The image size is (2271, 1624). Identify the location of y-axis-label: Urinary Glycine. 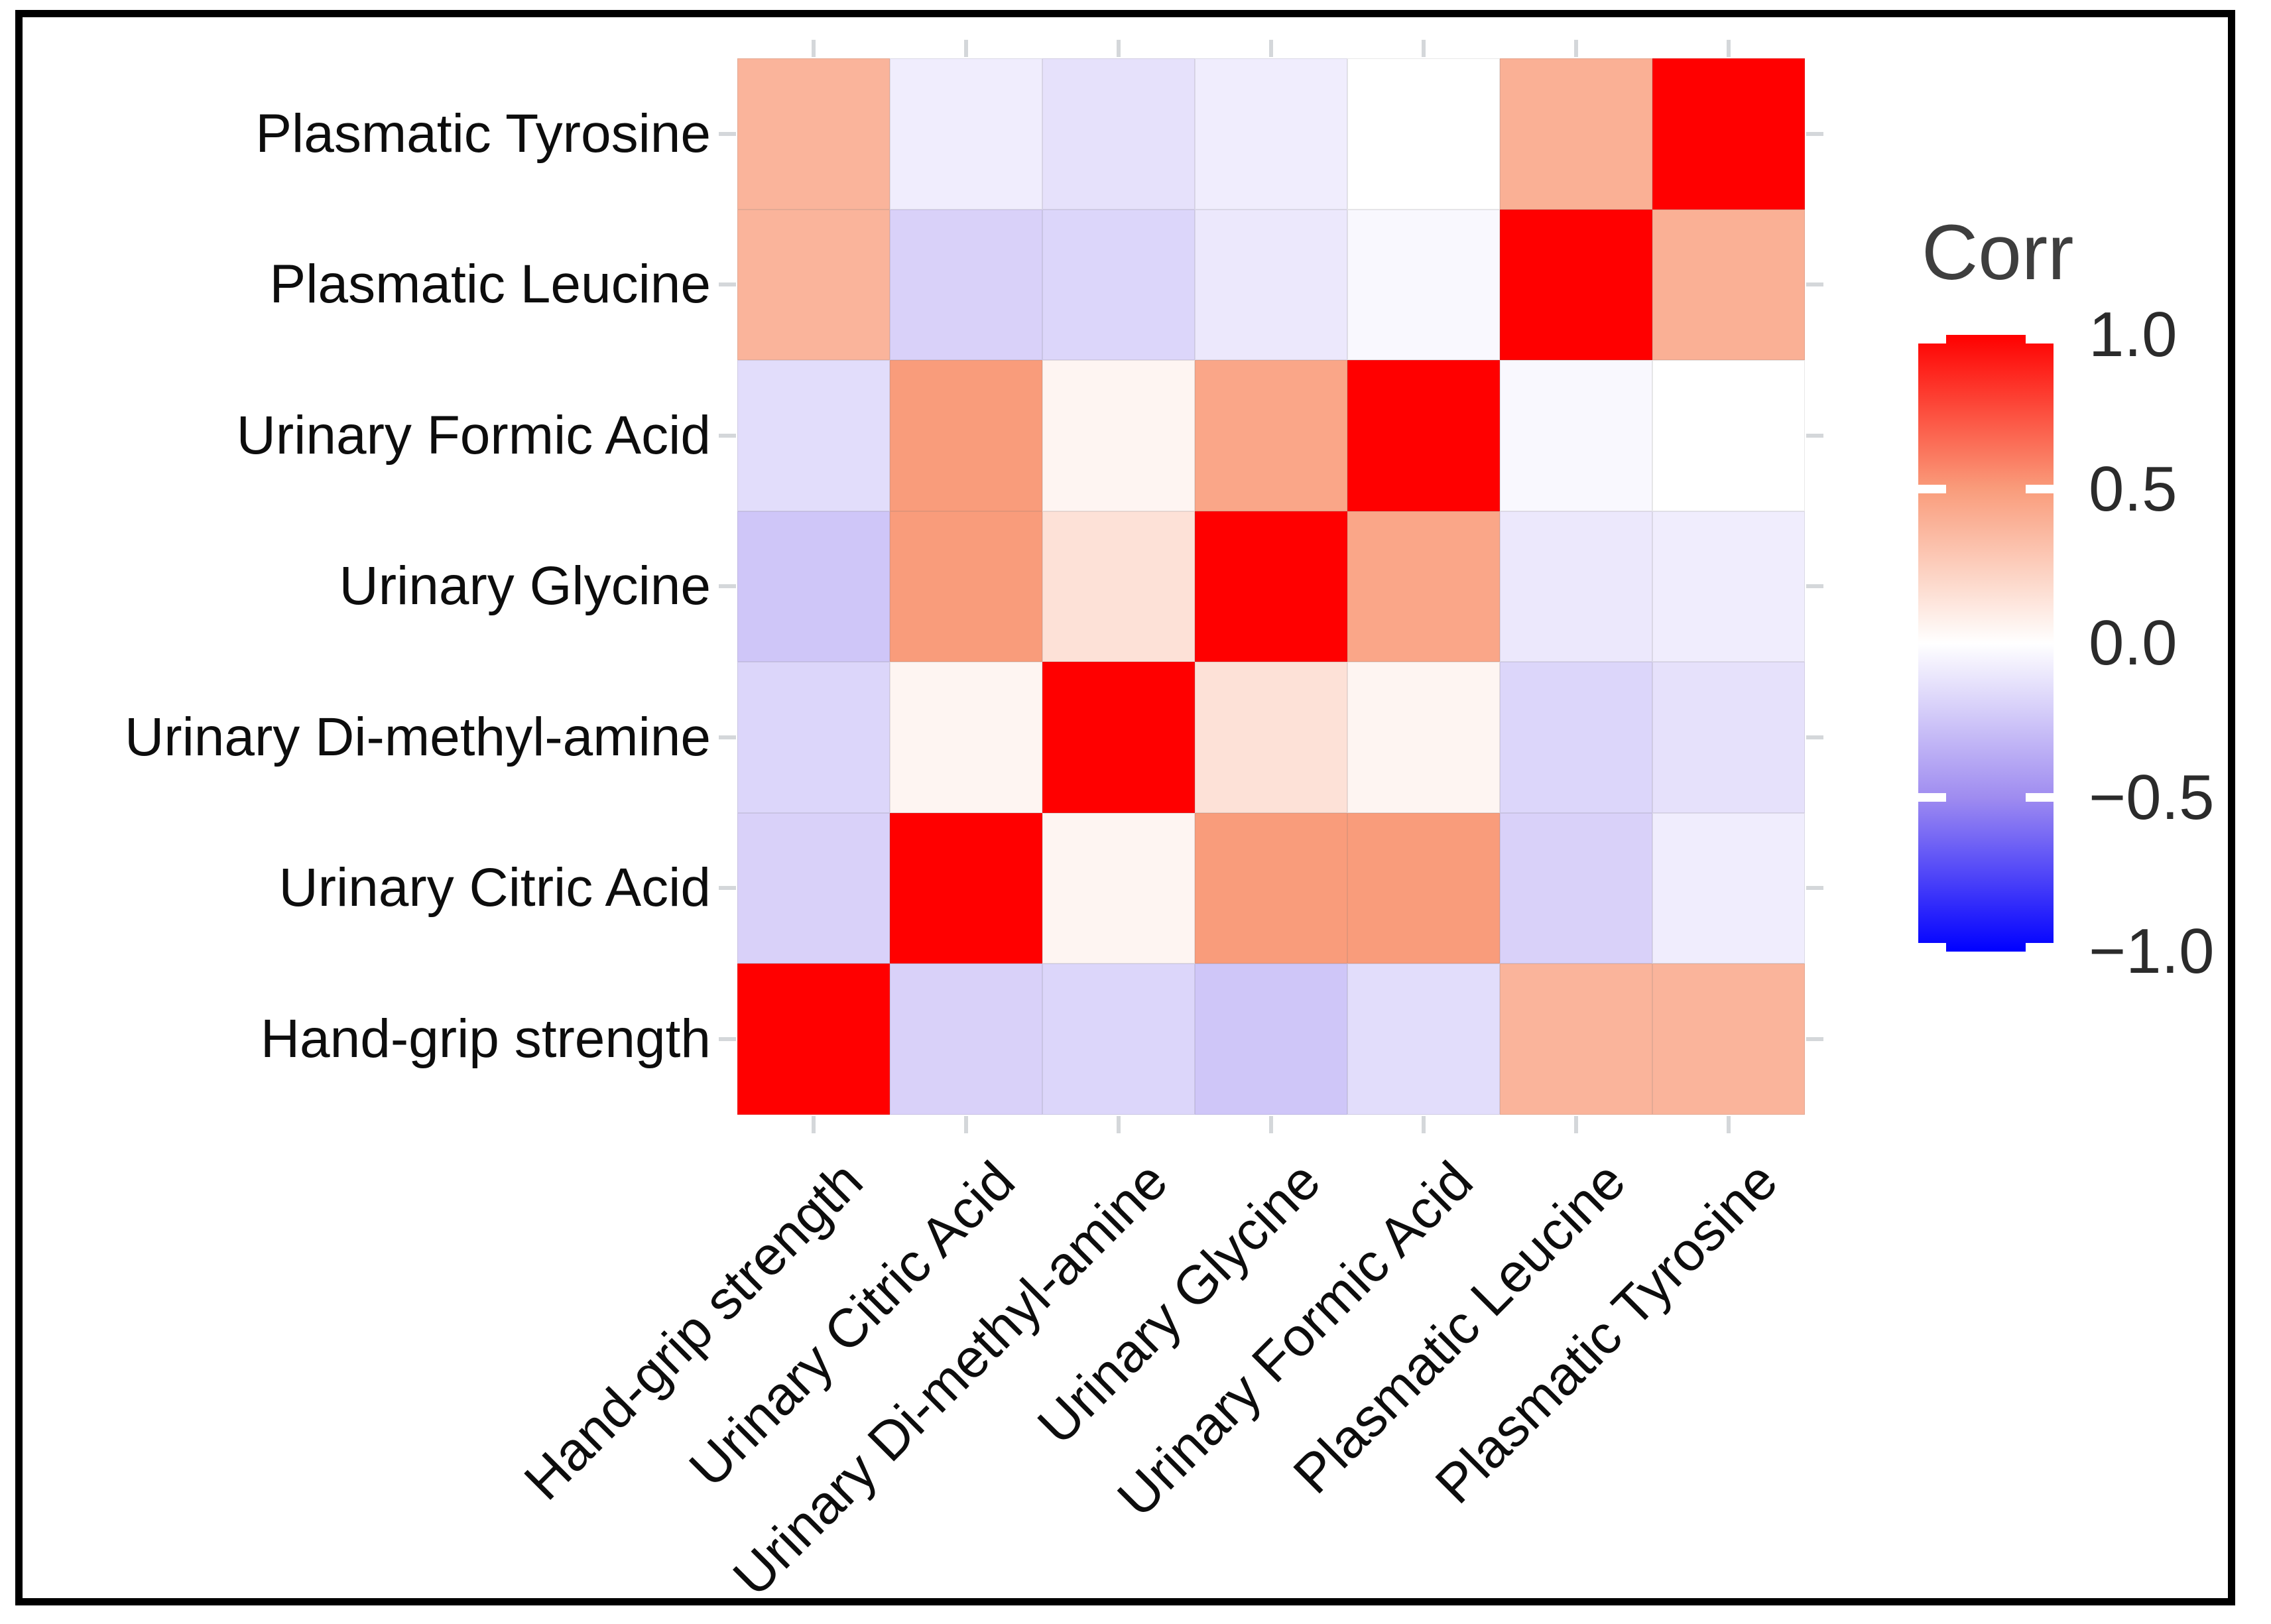
(525, 586).